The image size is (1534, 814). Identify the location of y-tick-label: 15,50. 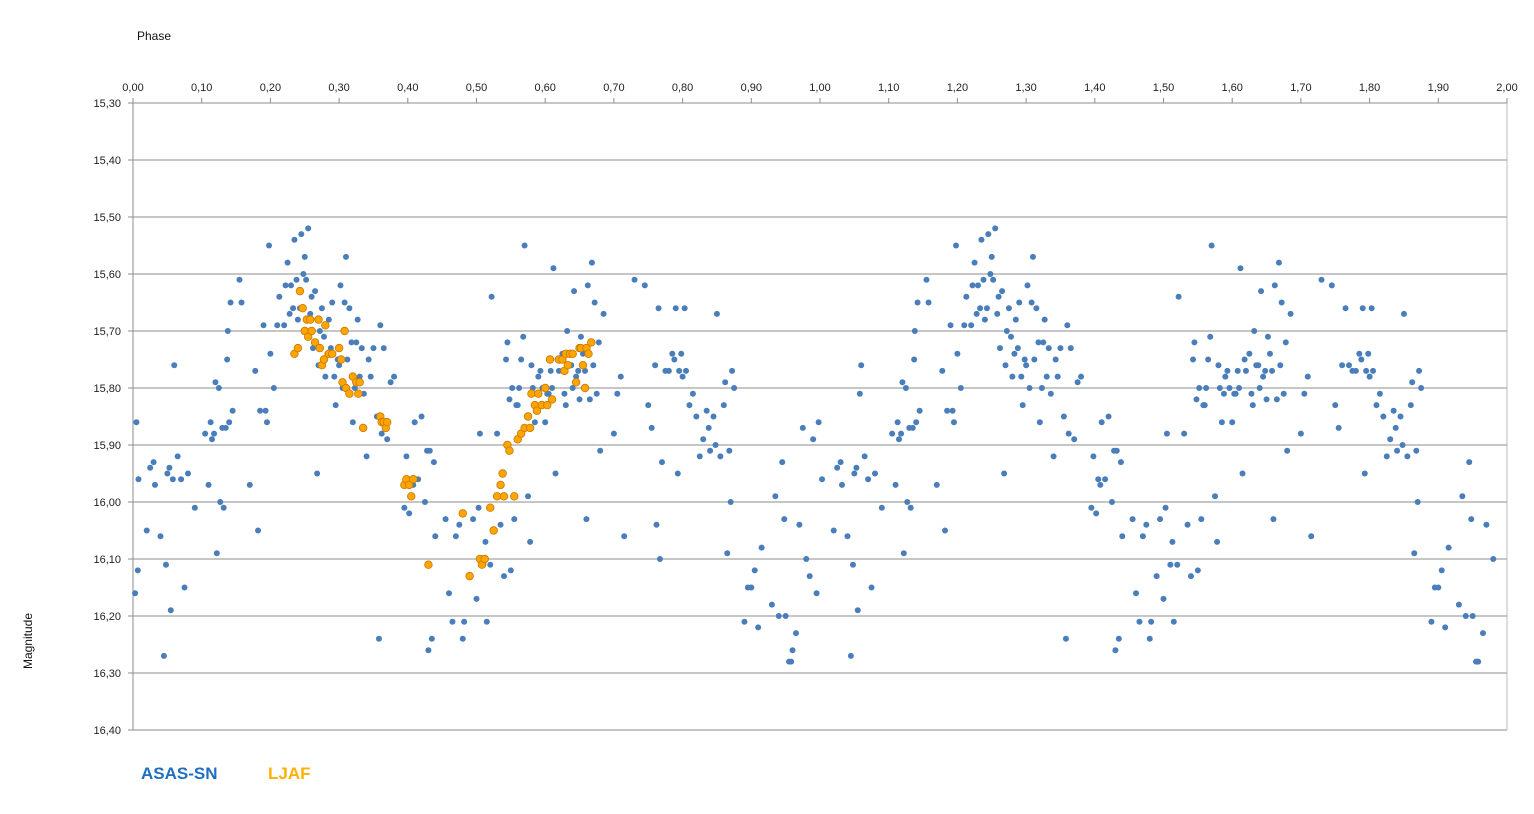
(107, 218).